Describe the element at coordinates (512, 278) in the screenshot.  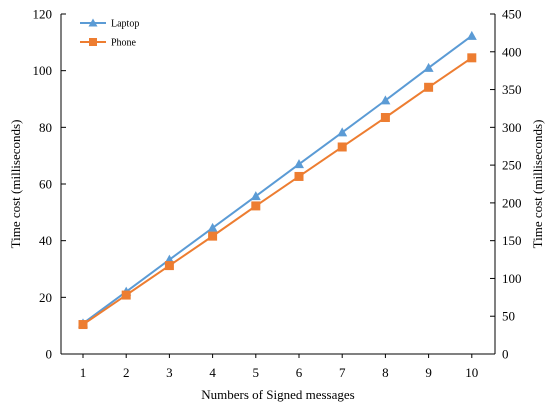
I see `right-y-tick-label: 100` at that location.